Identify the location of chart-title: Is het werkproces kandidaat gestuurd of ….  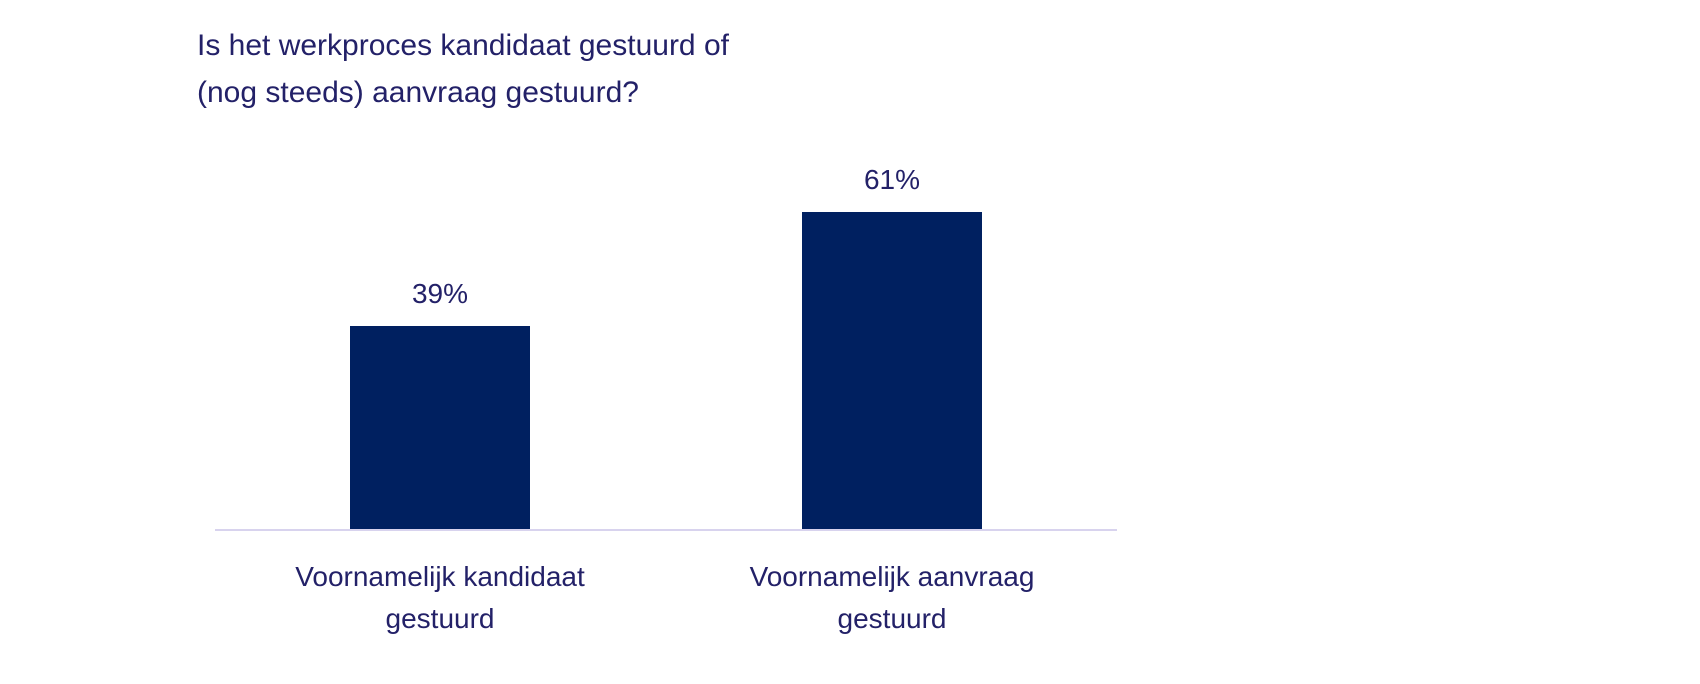
(463, 69).